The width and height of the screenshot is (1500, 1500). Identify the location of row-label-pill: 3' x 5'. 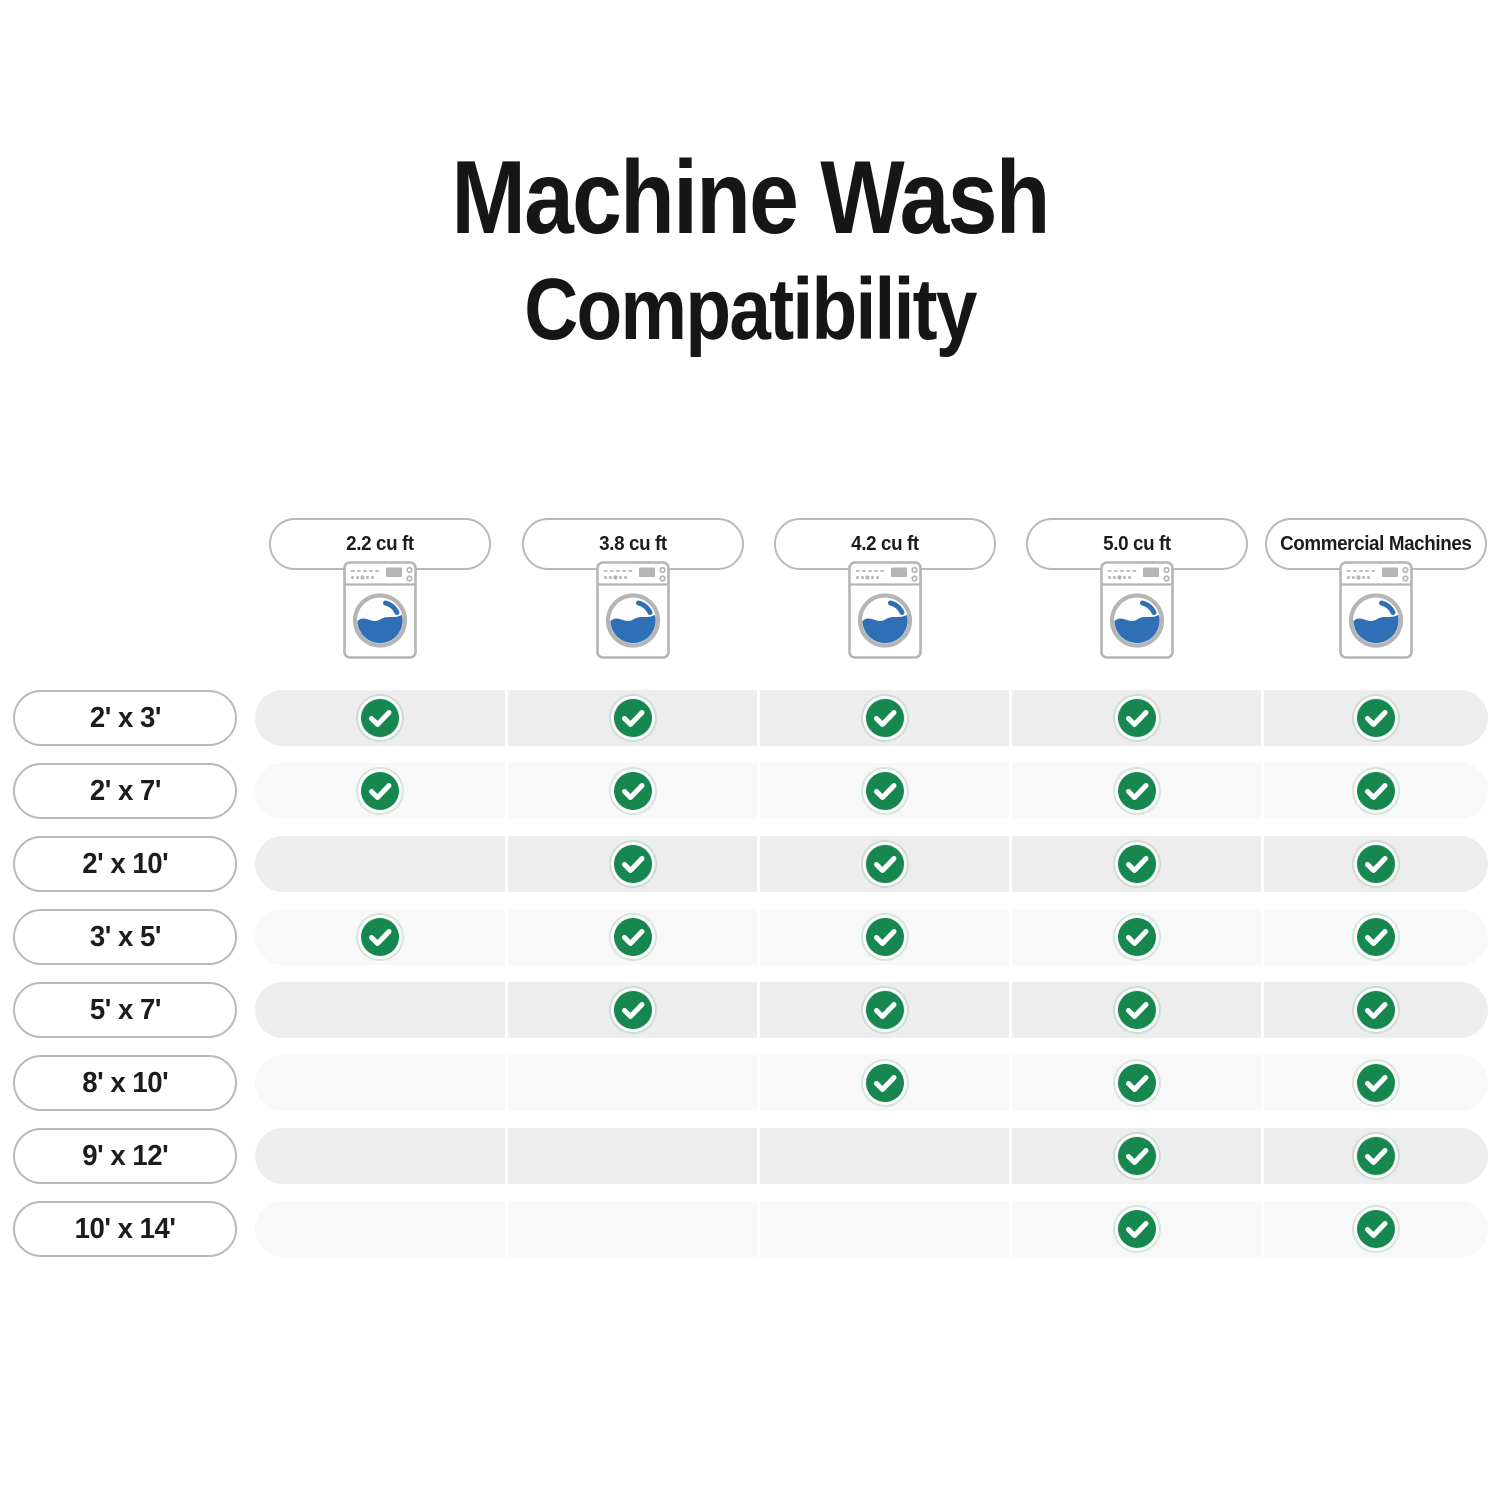
(125, 937).